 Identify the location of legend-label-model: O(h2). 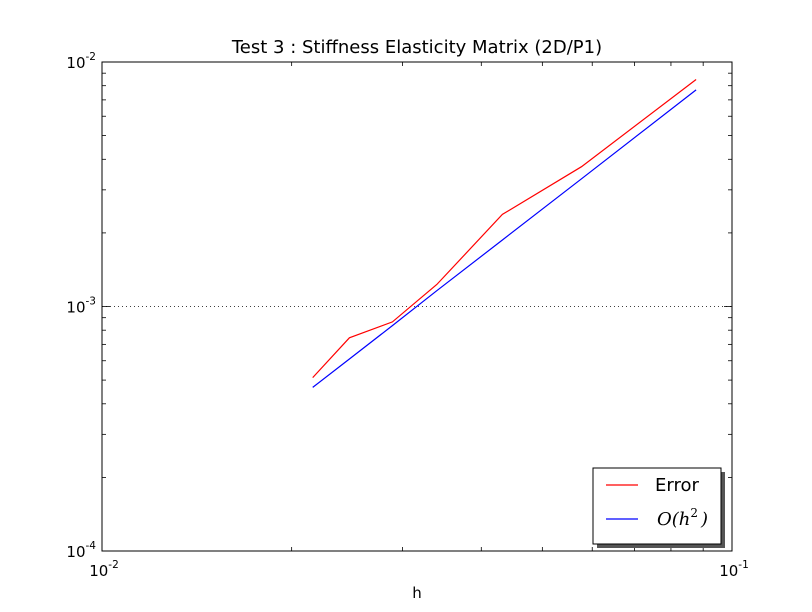
(682, 518).